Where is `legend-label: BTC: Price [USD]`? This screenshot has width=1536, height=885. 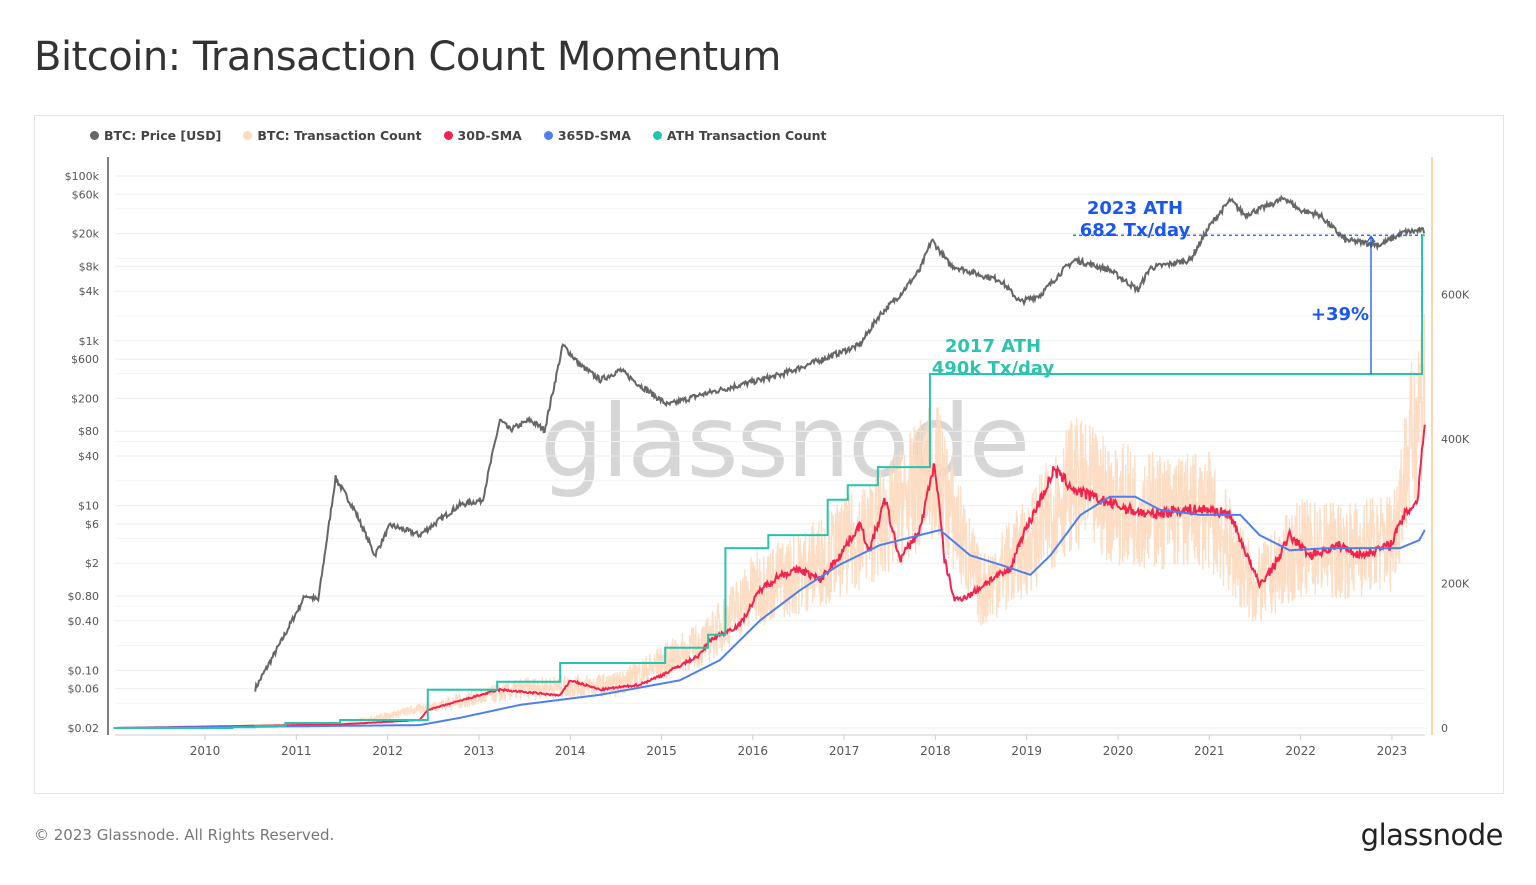 legend-label: BTC: Price [USD] is located at coordinates (163, 135).